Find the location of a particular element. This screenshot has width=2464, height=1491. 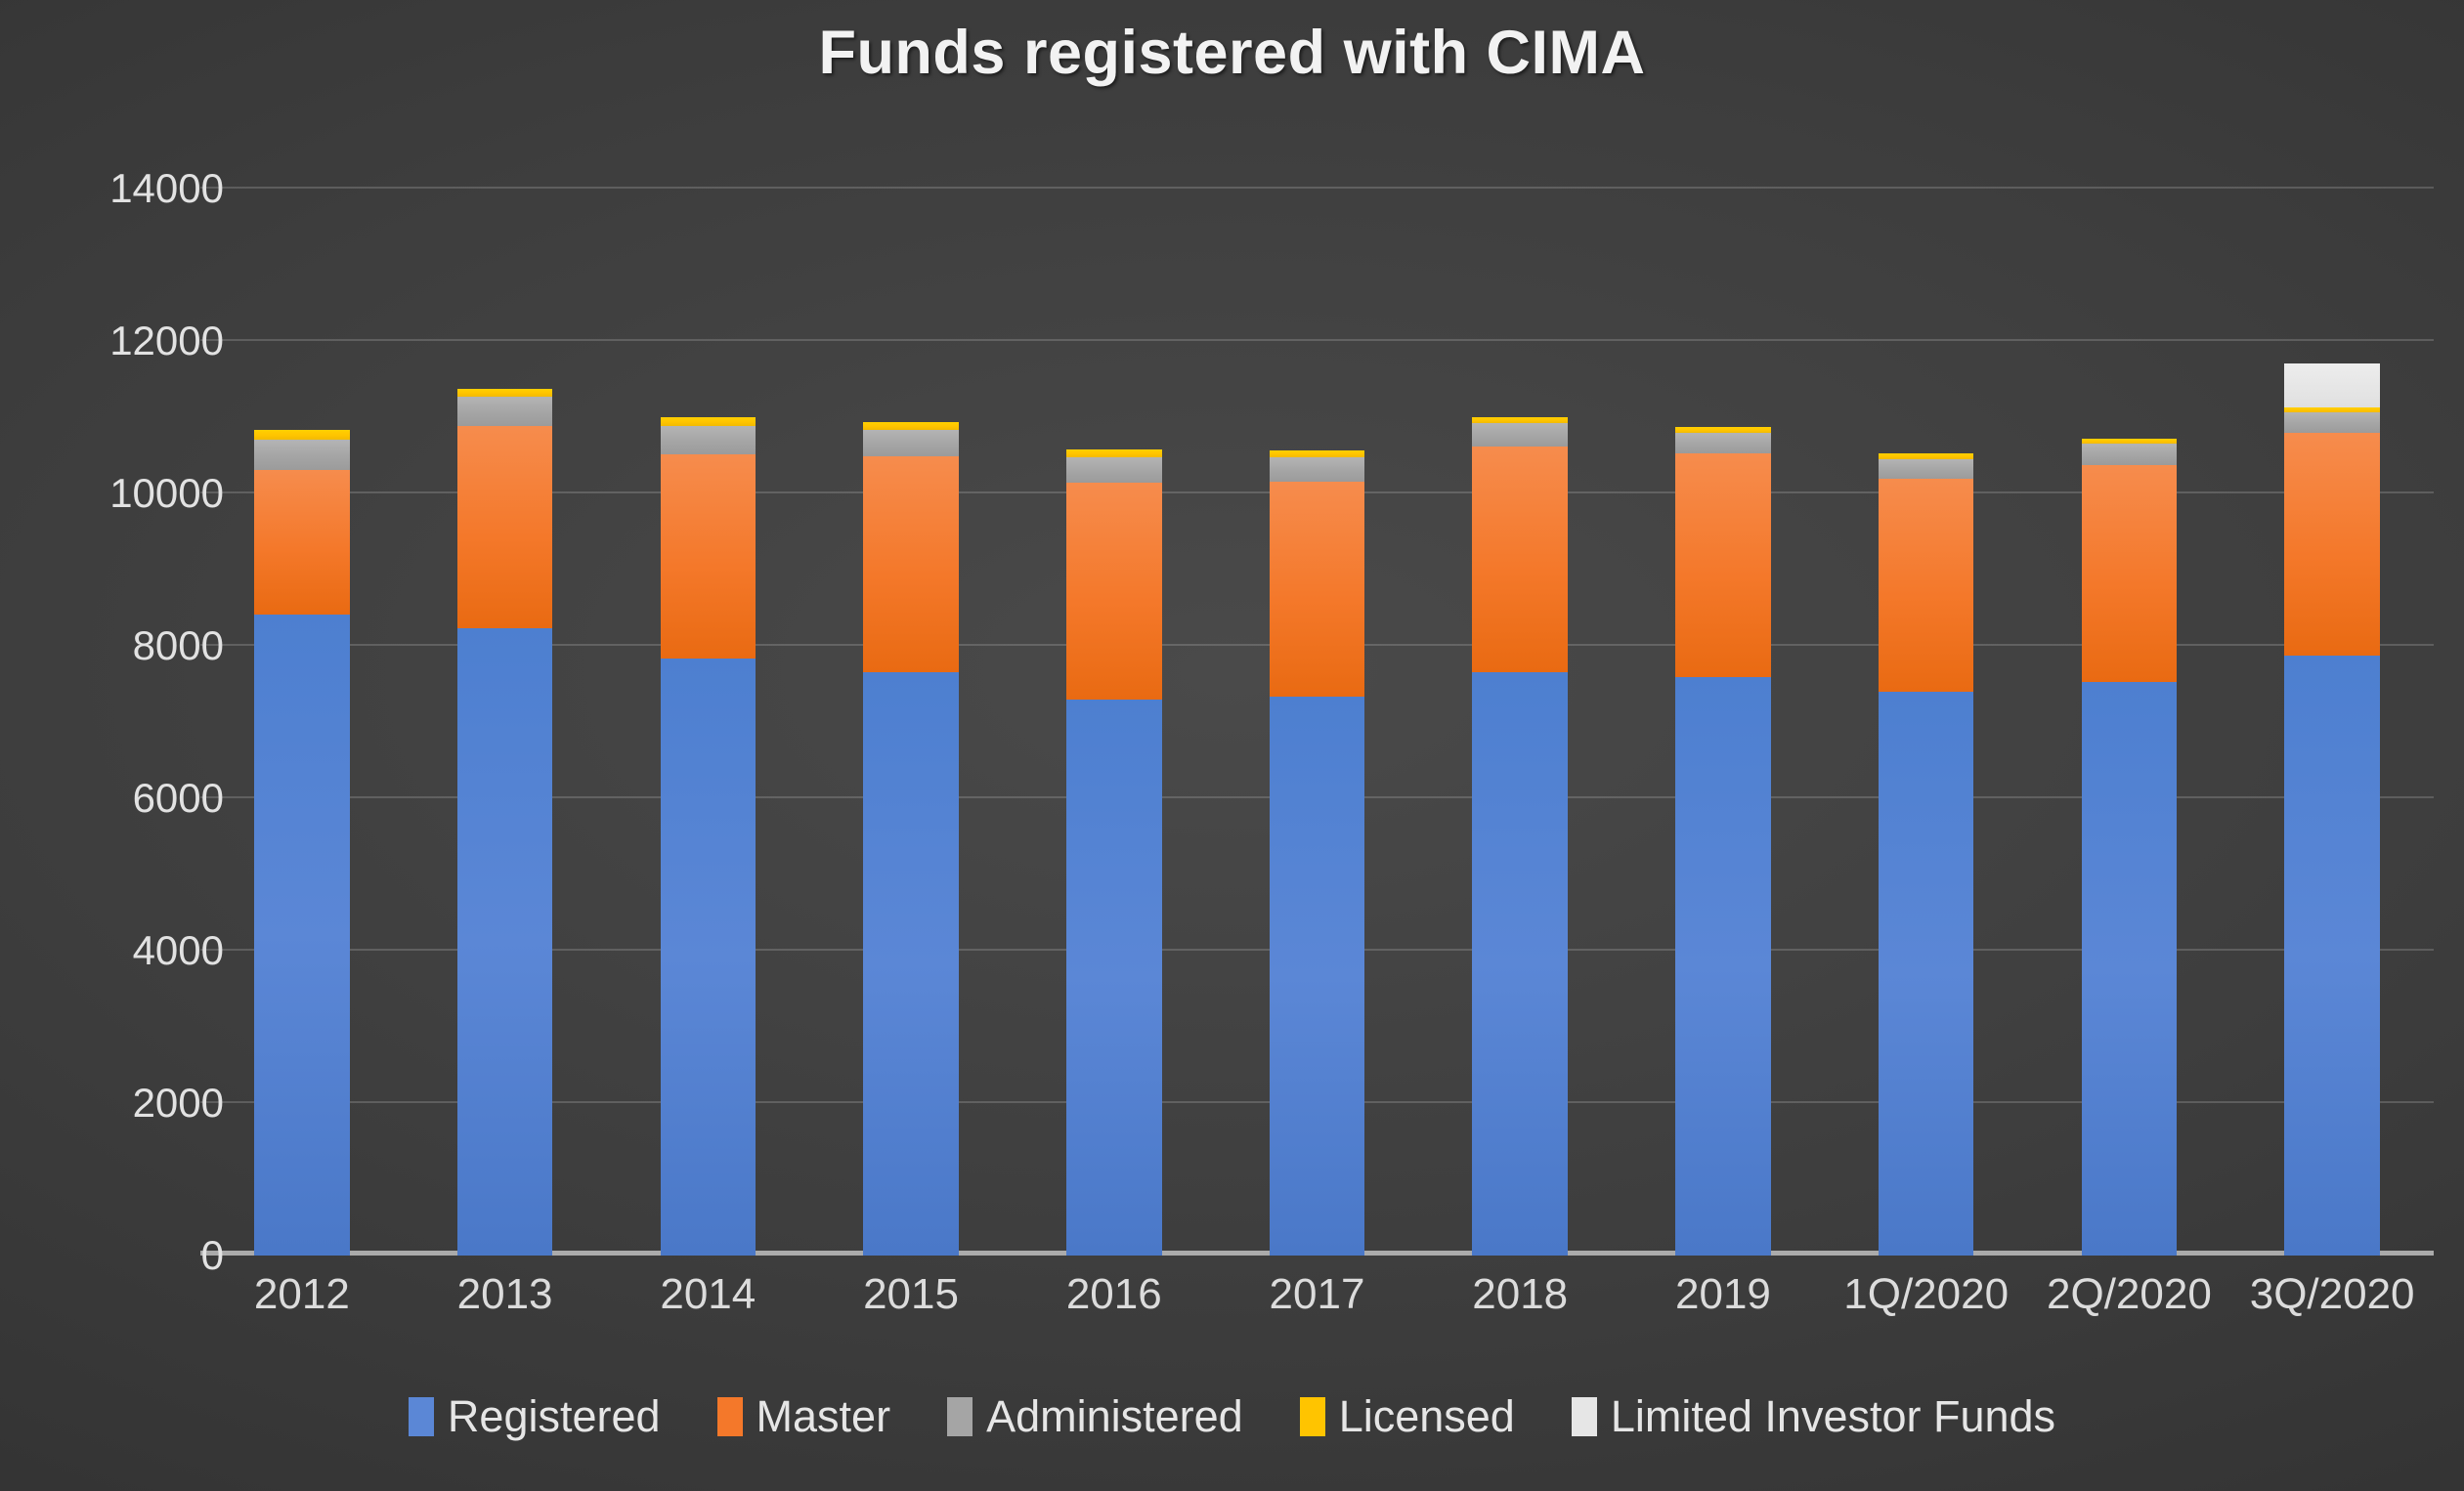

chart-title: Funds registered with CIMA is located at coordinates (1232, 53).